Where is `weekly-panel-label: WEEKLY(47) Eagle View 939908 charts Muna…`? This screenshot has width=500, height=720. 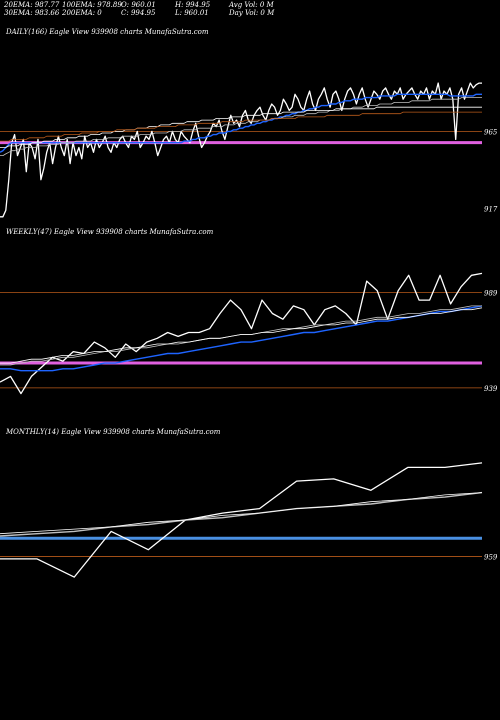 weekly-panel-label: WEEKLY(47) Eagle View 939908 charts Muna… is located at coordinates (110, 232).